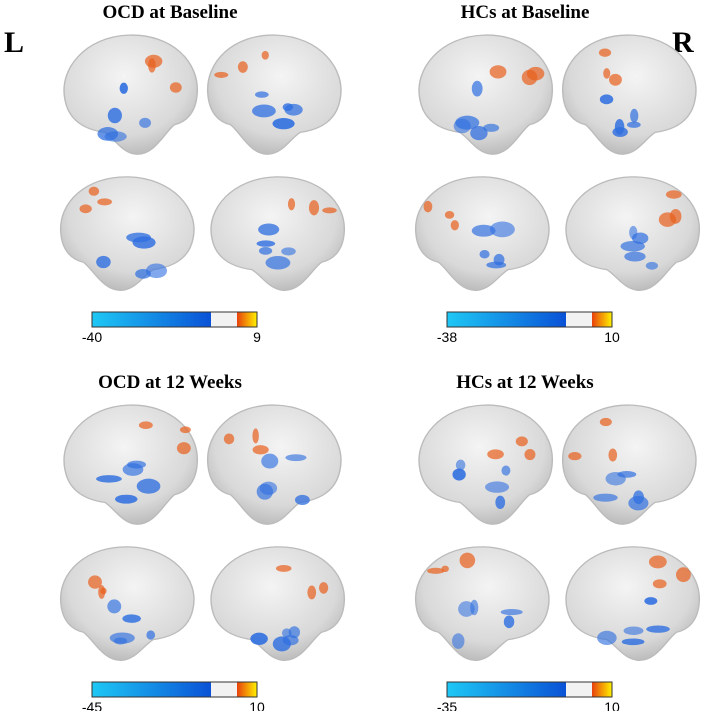  What do you see at coordinates (257, 337) in the screenshot?
I see `colorbar-max: 9` at bounding box center [257, 337].